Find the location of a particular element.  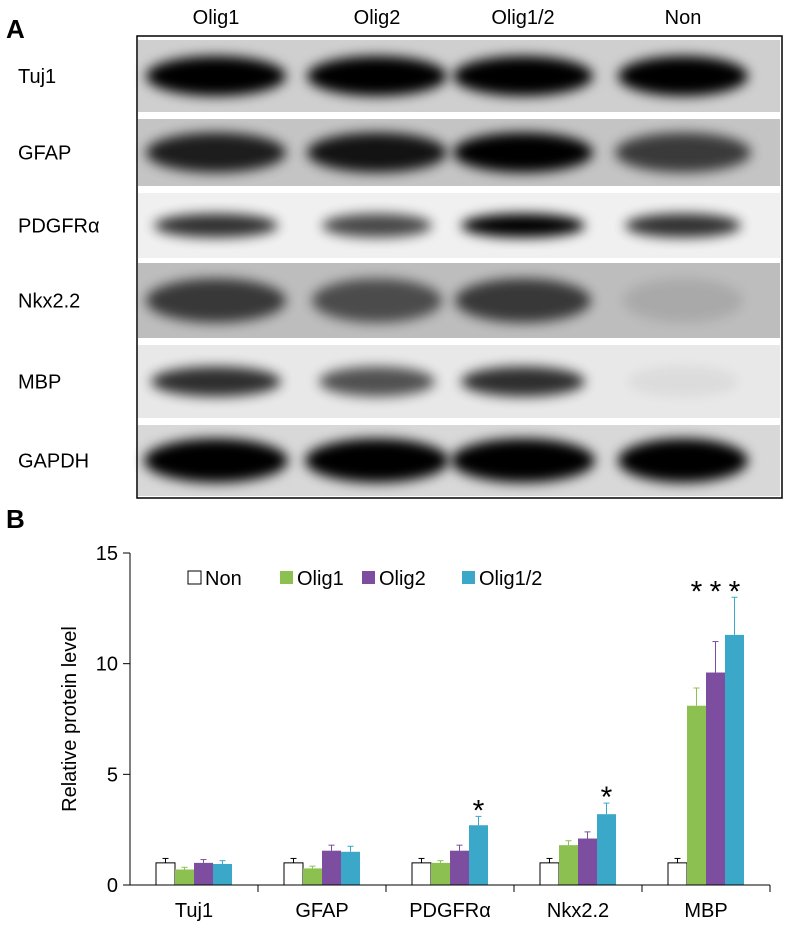

row-label: GFAP is located at coordinates (44, 154).